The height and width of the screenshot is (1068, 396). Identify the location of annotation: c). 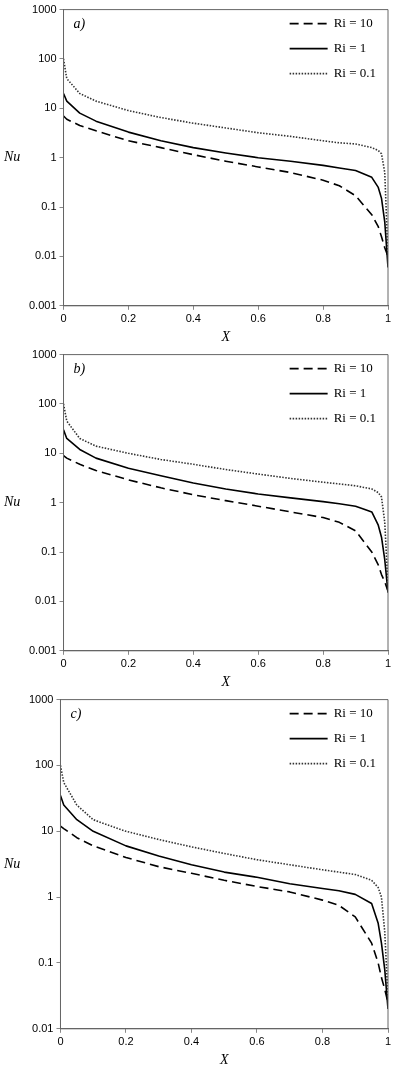
(76, 714).